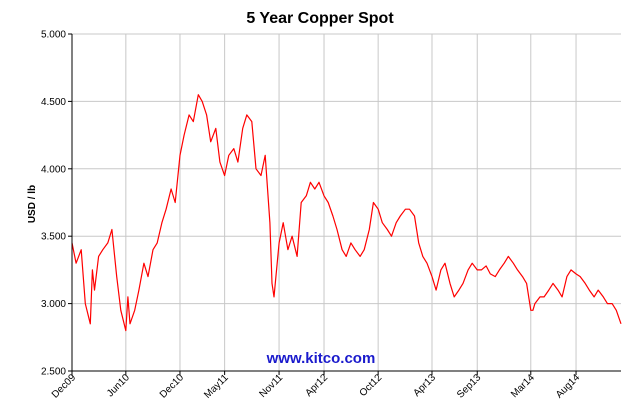 This screenshot has height=407, width=640. I want to click on x-tick-label: Sep13, so click(469, 386).